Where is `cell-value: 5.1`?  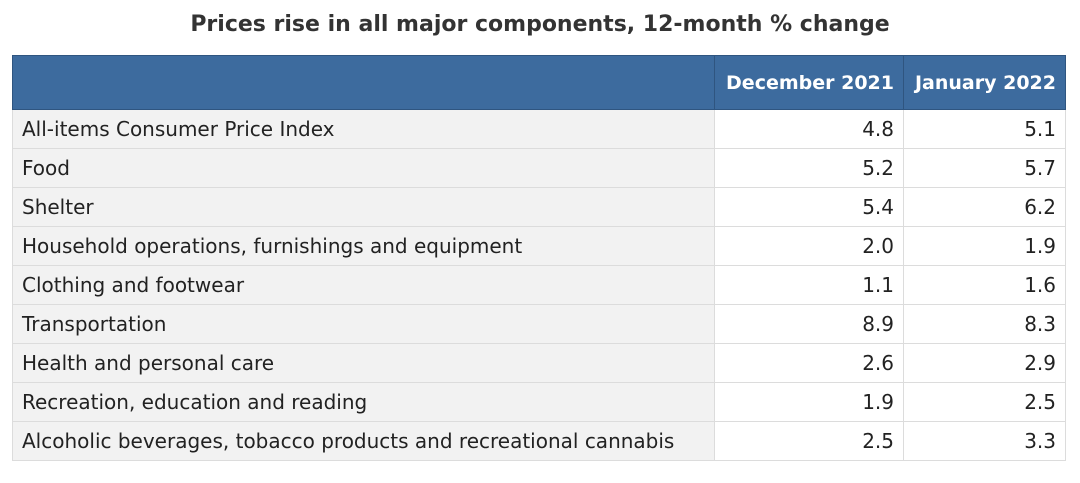 cell-value: 5.1 is located at coordinates (984, 129).